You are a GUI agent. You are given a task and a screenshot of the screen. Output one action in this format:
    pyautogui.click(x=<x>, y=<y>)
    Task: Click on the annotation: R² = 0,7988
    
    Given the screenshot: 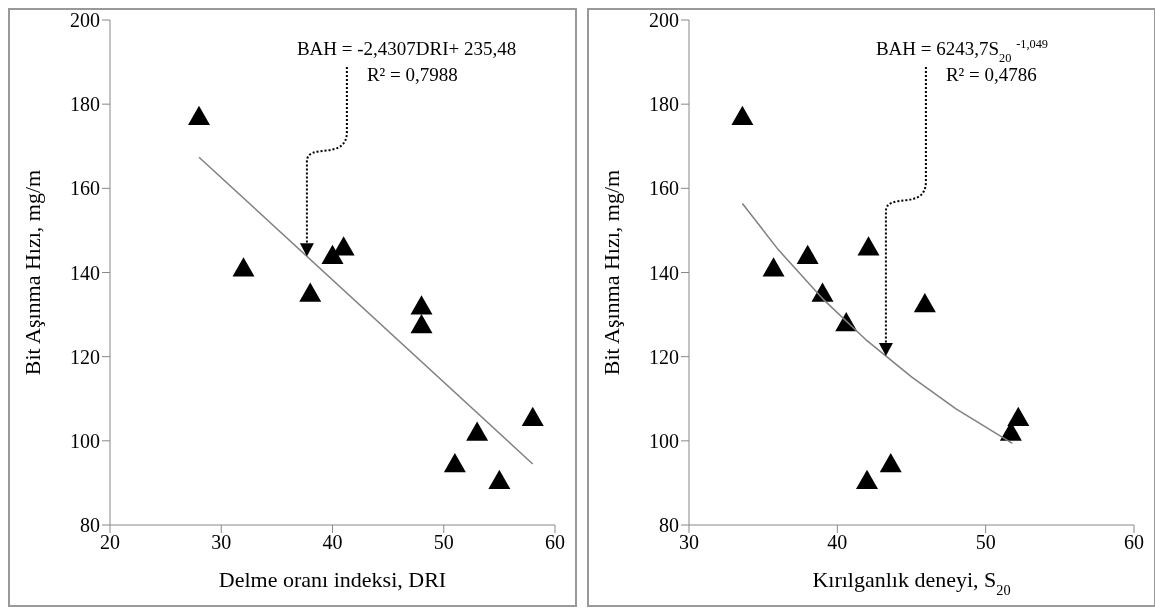 What is the action you would take?
    pyautogui.click(x=412, y=74)
    